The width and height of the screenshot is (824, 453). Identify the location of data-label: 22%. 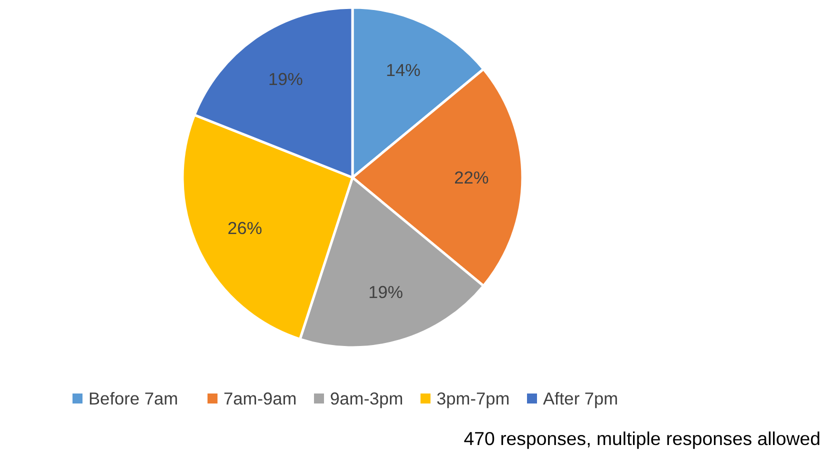
(471, 178).